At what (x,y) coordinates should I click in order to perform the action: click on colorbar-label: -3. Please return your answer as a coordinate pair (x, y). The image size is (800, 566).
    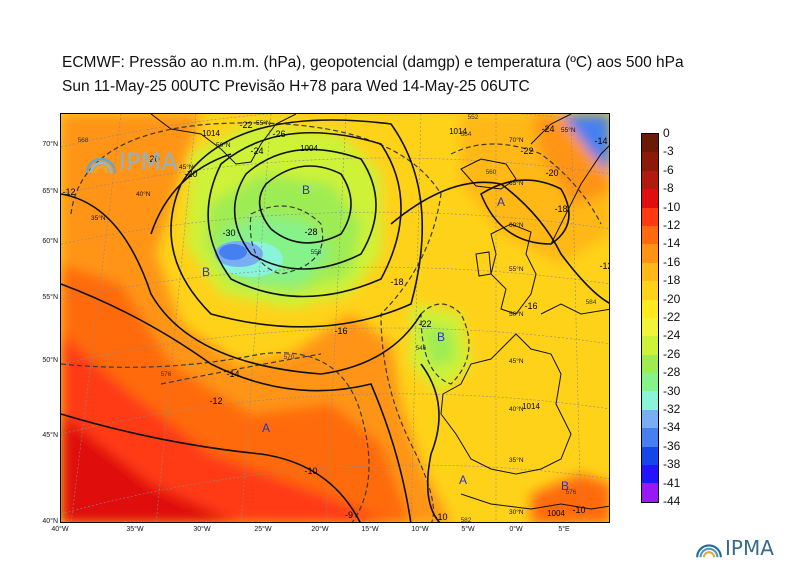
    Looking at the image, I should click on (668, 151).